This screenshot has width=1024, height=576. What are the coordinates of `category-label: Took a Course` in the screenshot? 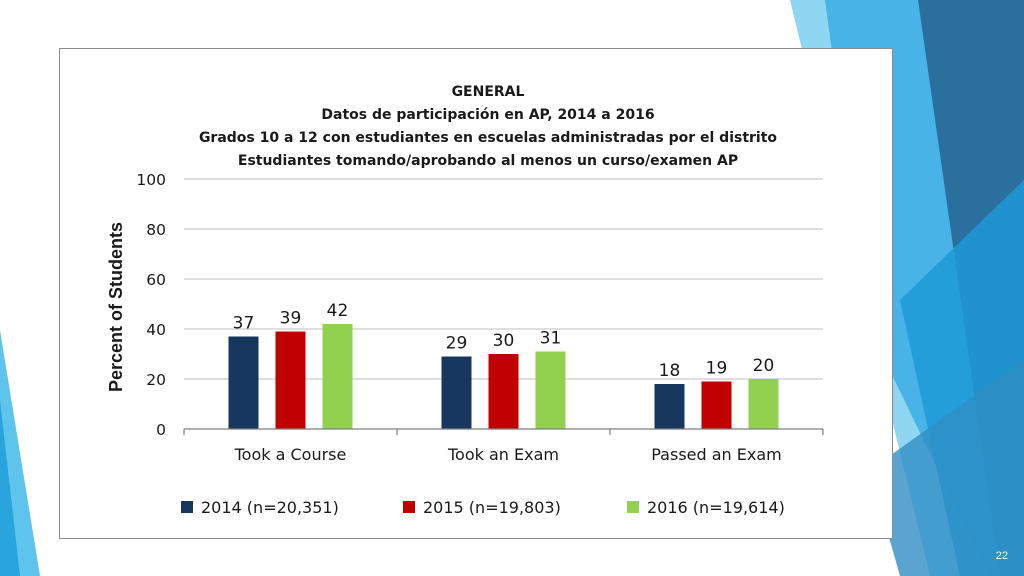 It's located at (290, 454).